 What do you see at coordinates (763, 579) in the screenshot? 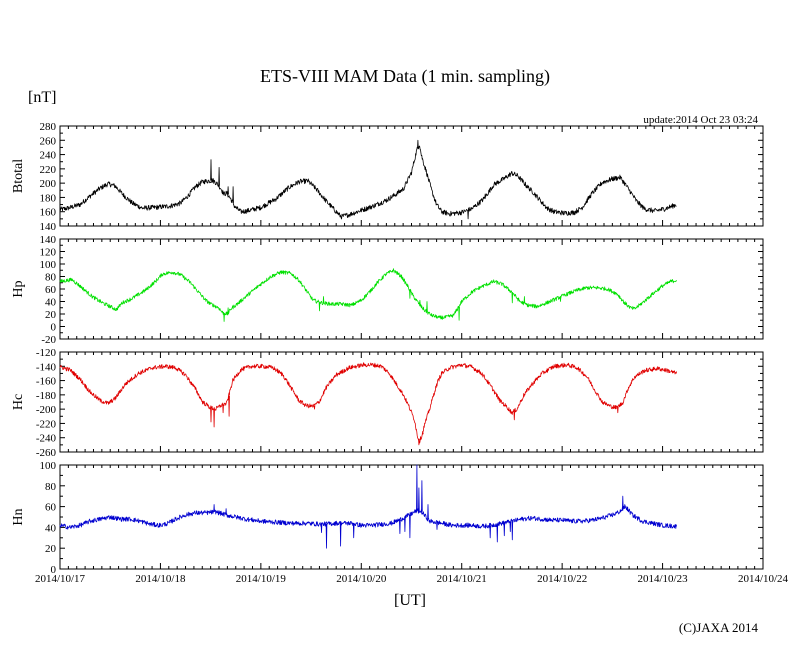
I see `x-tick-label: 2014/10/24` at bounding box center [763, 579].